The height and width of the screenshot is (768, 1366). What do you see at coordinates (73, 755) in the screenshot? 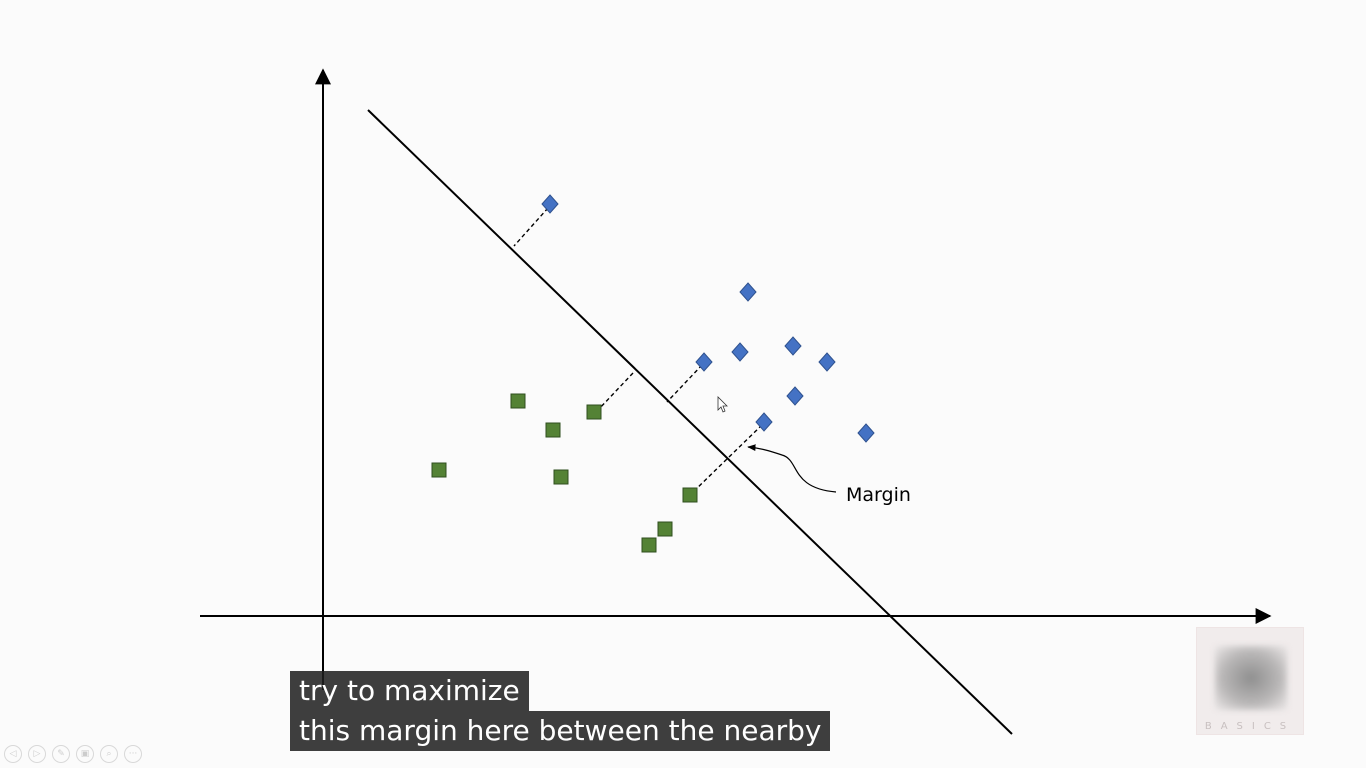
I see `presentation-controls: ◁ ▷ ✎ ▣ ⌕ ···` at bounding box center [73, 755].